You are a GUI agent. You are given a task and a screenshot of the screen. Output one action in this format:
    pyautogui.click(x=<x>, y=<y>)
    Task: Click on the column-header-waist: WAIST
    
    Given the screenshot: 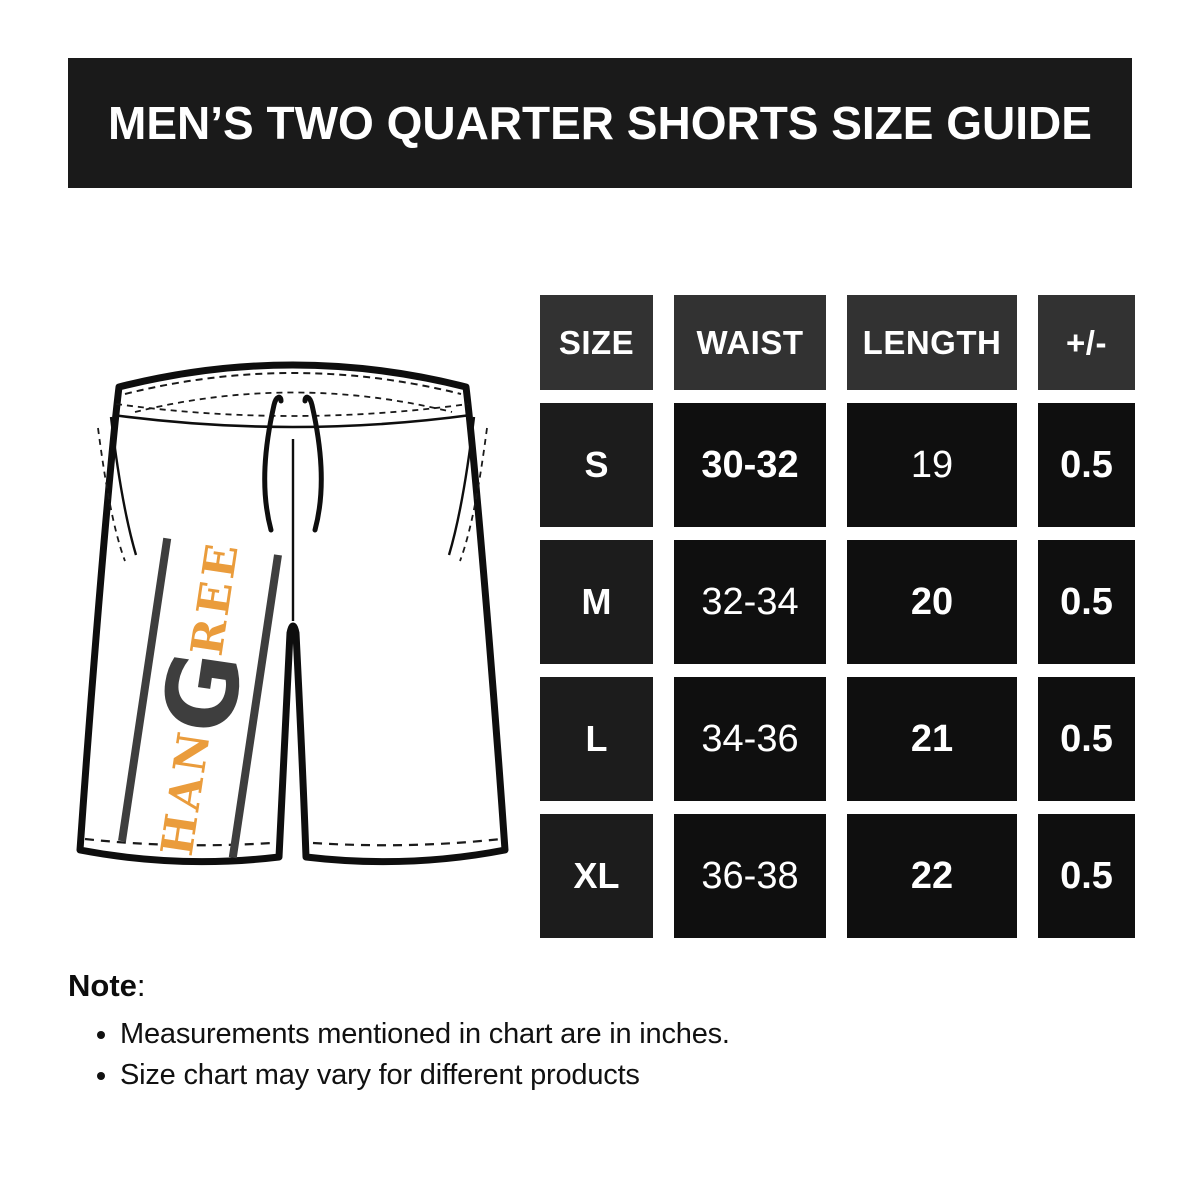 What is the action you would take?
    pyautogui.click(x=750, y=342)
    